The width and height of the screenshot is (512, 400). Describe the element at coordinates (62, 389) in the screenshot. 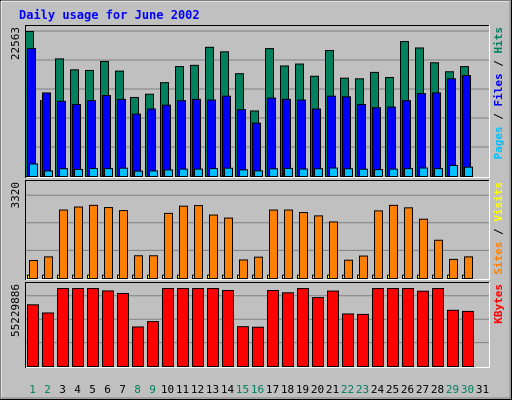

I see `day-label-3: 3` at that location.